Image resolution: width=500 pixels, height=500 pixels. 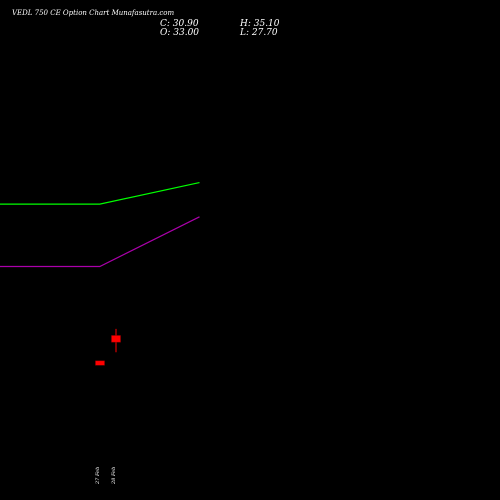 What do you see at coordinates (179, 24) in the screenshot?
I see `close-value: C: 30.90` at bounding box center [179, 24].